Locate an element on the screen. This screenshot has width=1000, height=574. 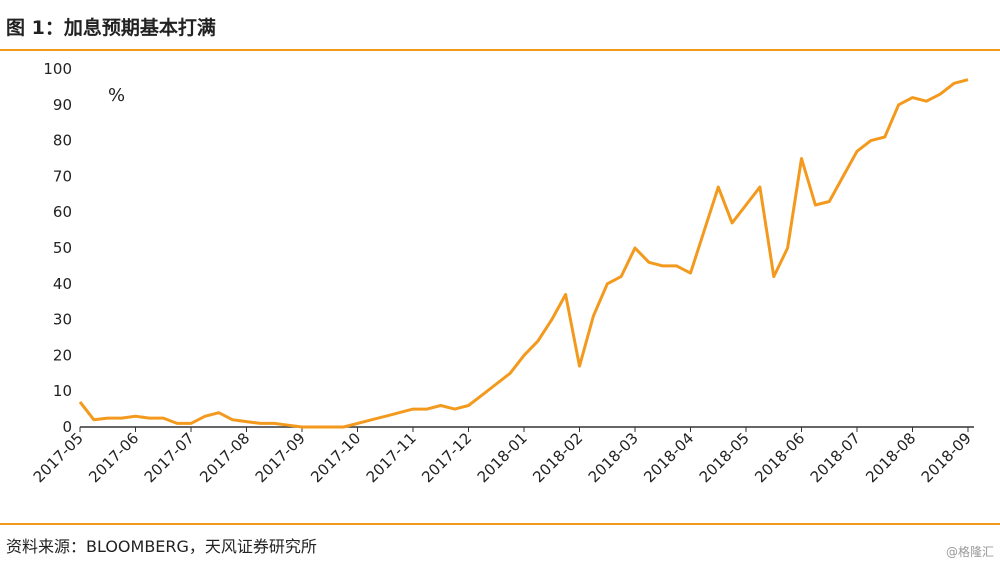
x-tick-label: 2017-09 is located at coordinates (280, 457).